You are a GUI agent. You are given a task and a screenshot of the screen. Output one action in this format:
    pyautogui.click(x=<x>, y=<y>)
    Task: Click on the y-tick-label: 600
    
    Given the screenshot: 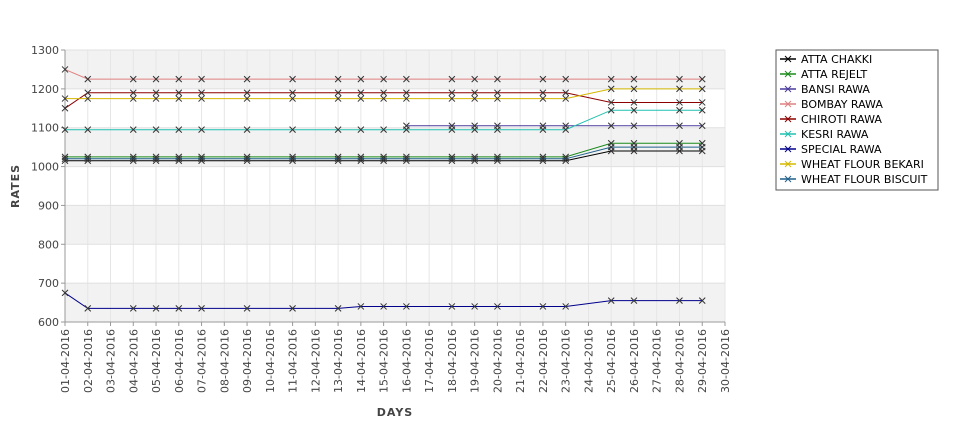 What is the action you would take?
    pyautogui.click(x=48, y=322)
    